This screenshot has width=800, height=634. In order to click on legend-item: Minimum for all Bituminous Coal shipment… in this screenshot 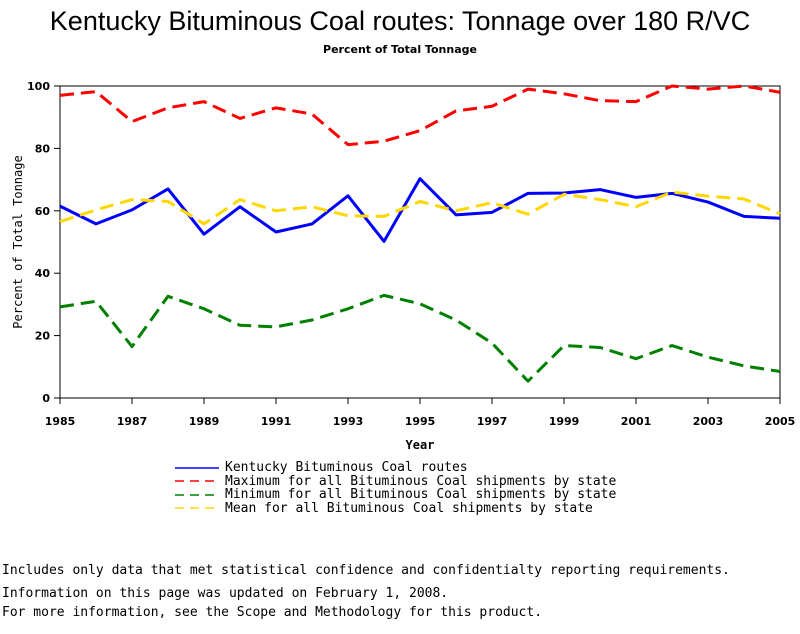, I will do `click(395, 495)`.